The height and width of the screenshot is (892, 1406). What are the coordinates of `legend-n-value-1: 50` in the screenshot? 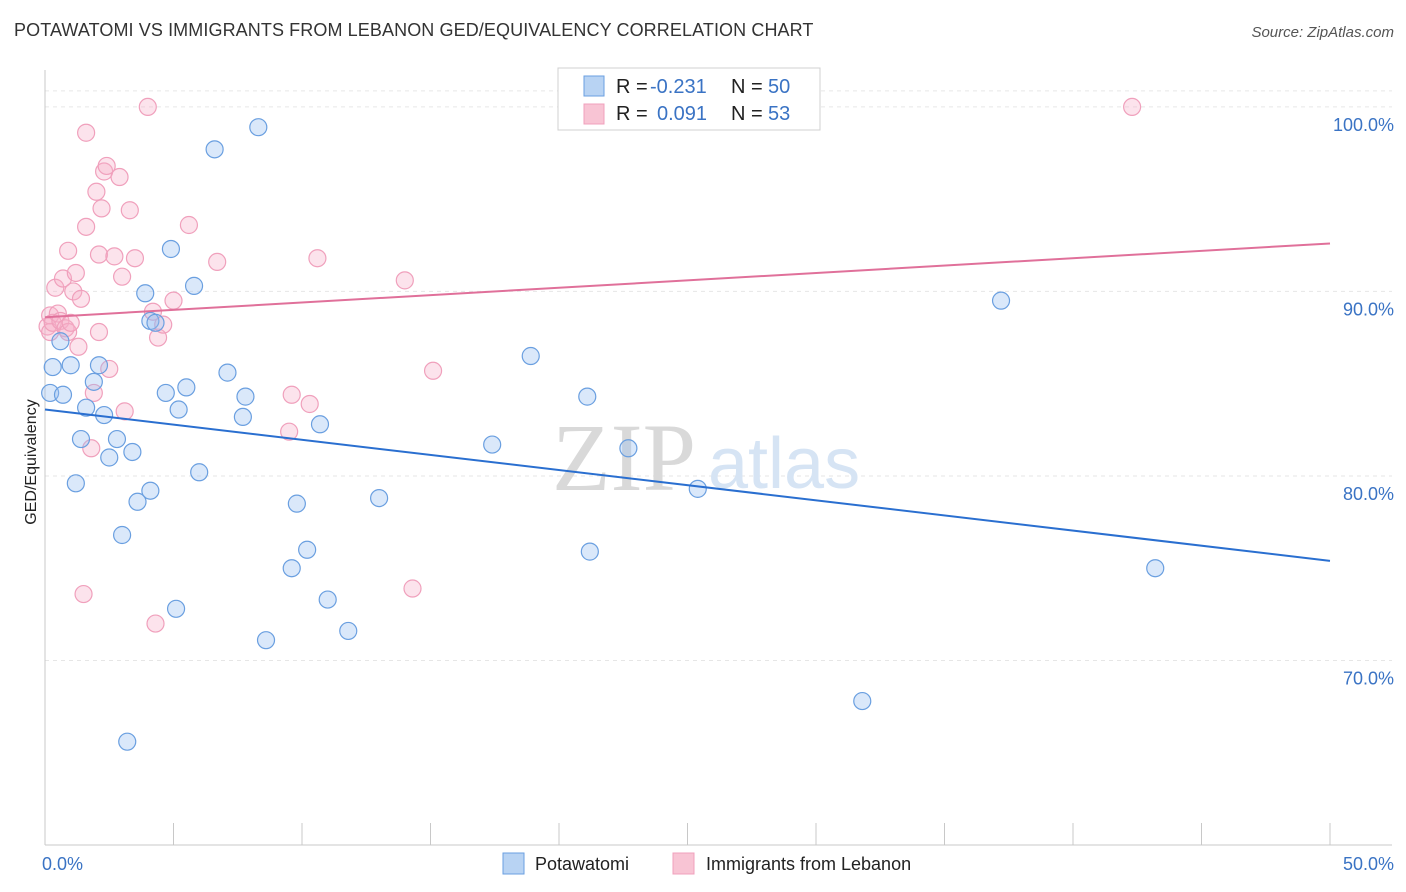 It's located at (779, 87).